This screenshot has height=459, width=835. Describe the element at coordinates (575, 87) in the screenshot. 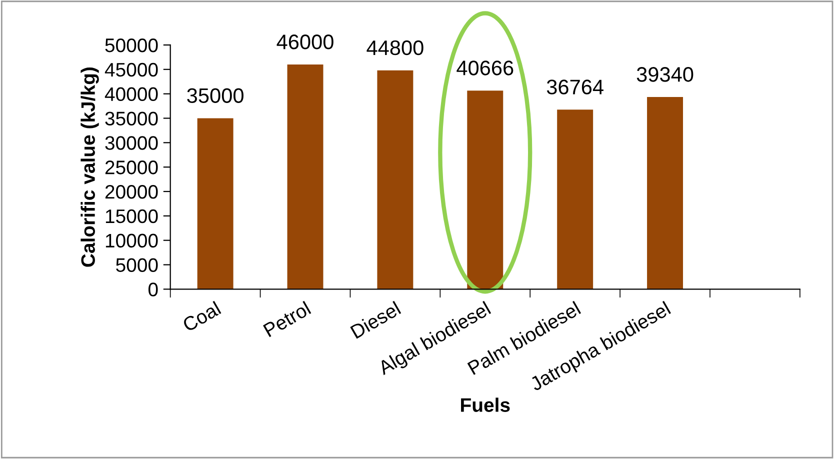

I see `data-label: 36764` at that location.